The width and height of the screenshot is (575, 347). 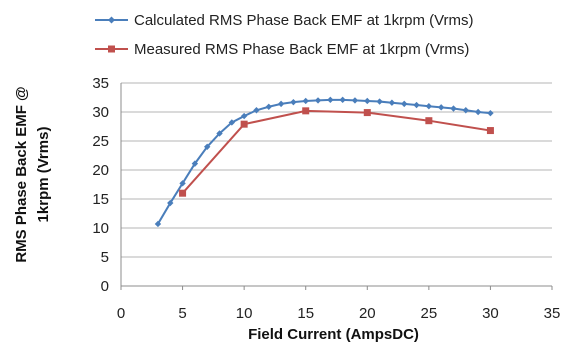 What do you see at coordinates (43, 175) in the screenshot?
I see `y-axis-title-line2: 1krpm (Vrms)` at bounding box center [43, 175].